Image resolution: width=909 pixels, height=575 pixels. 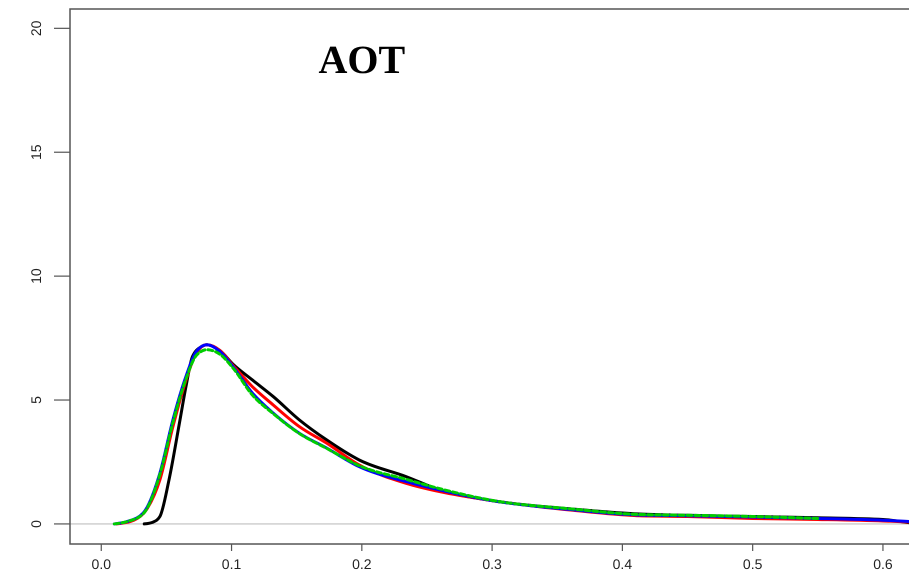 I want to click on y-tick-label: 0, so click(x=36, y=524).